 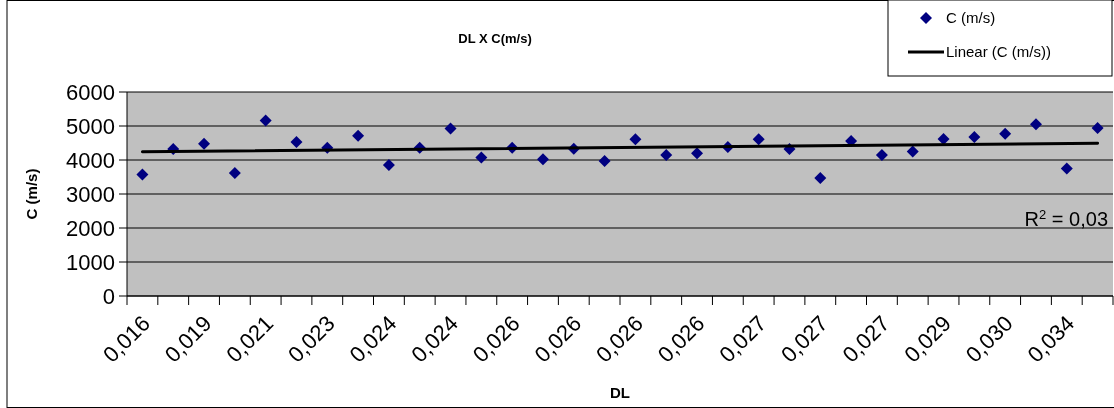 What do you see at coordinates (495, 38) in the screenshot?
I see `chart-title: DL X C(m/s)` at bounding box center [495, 38].